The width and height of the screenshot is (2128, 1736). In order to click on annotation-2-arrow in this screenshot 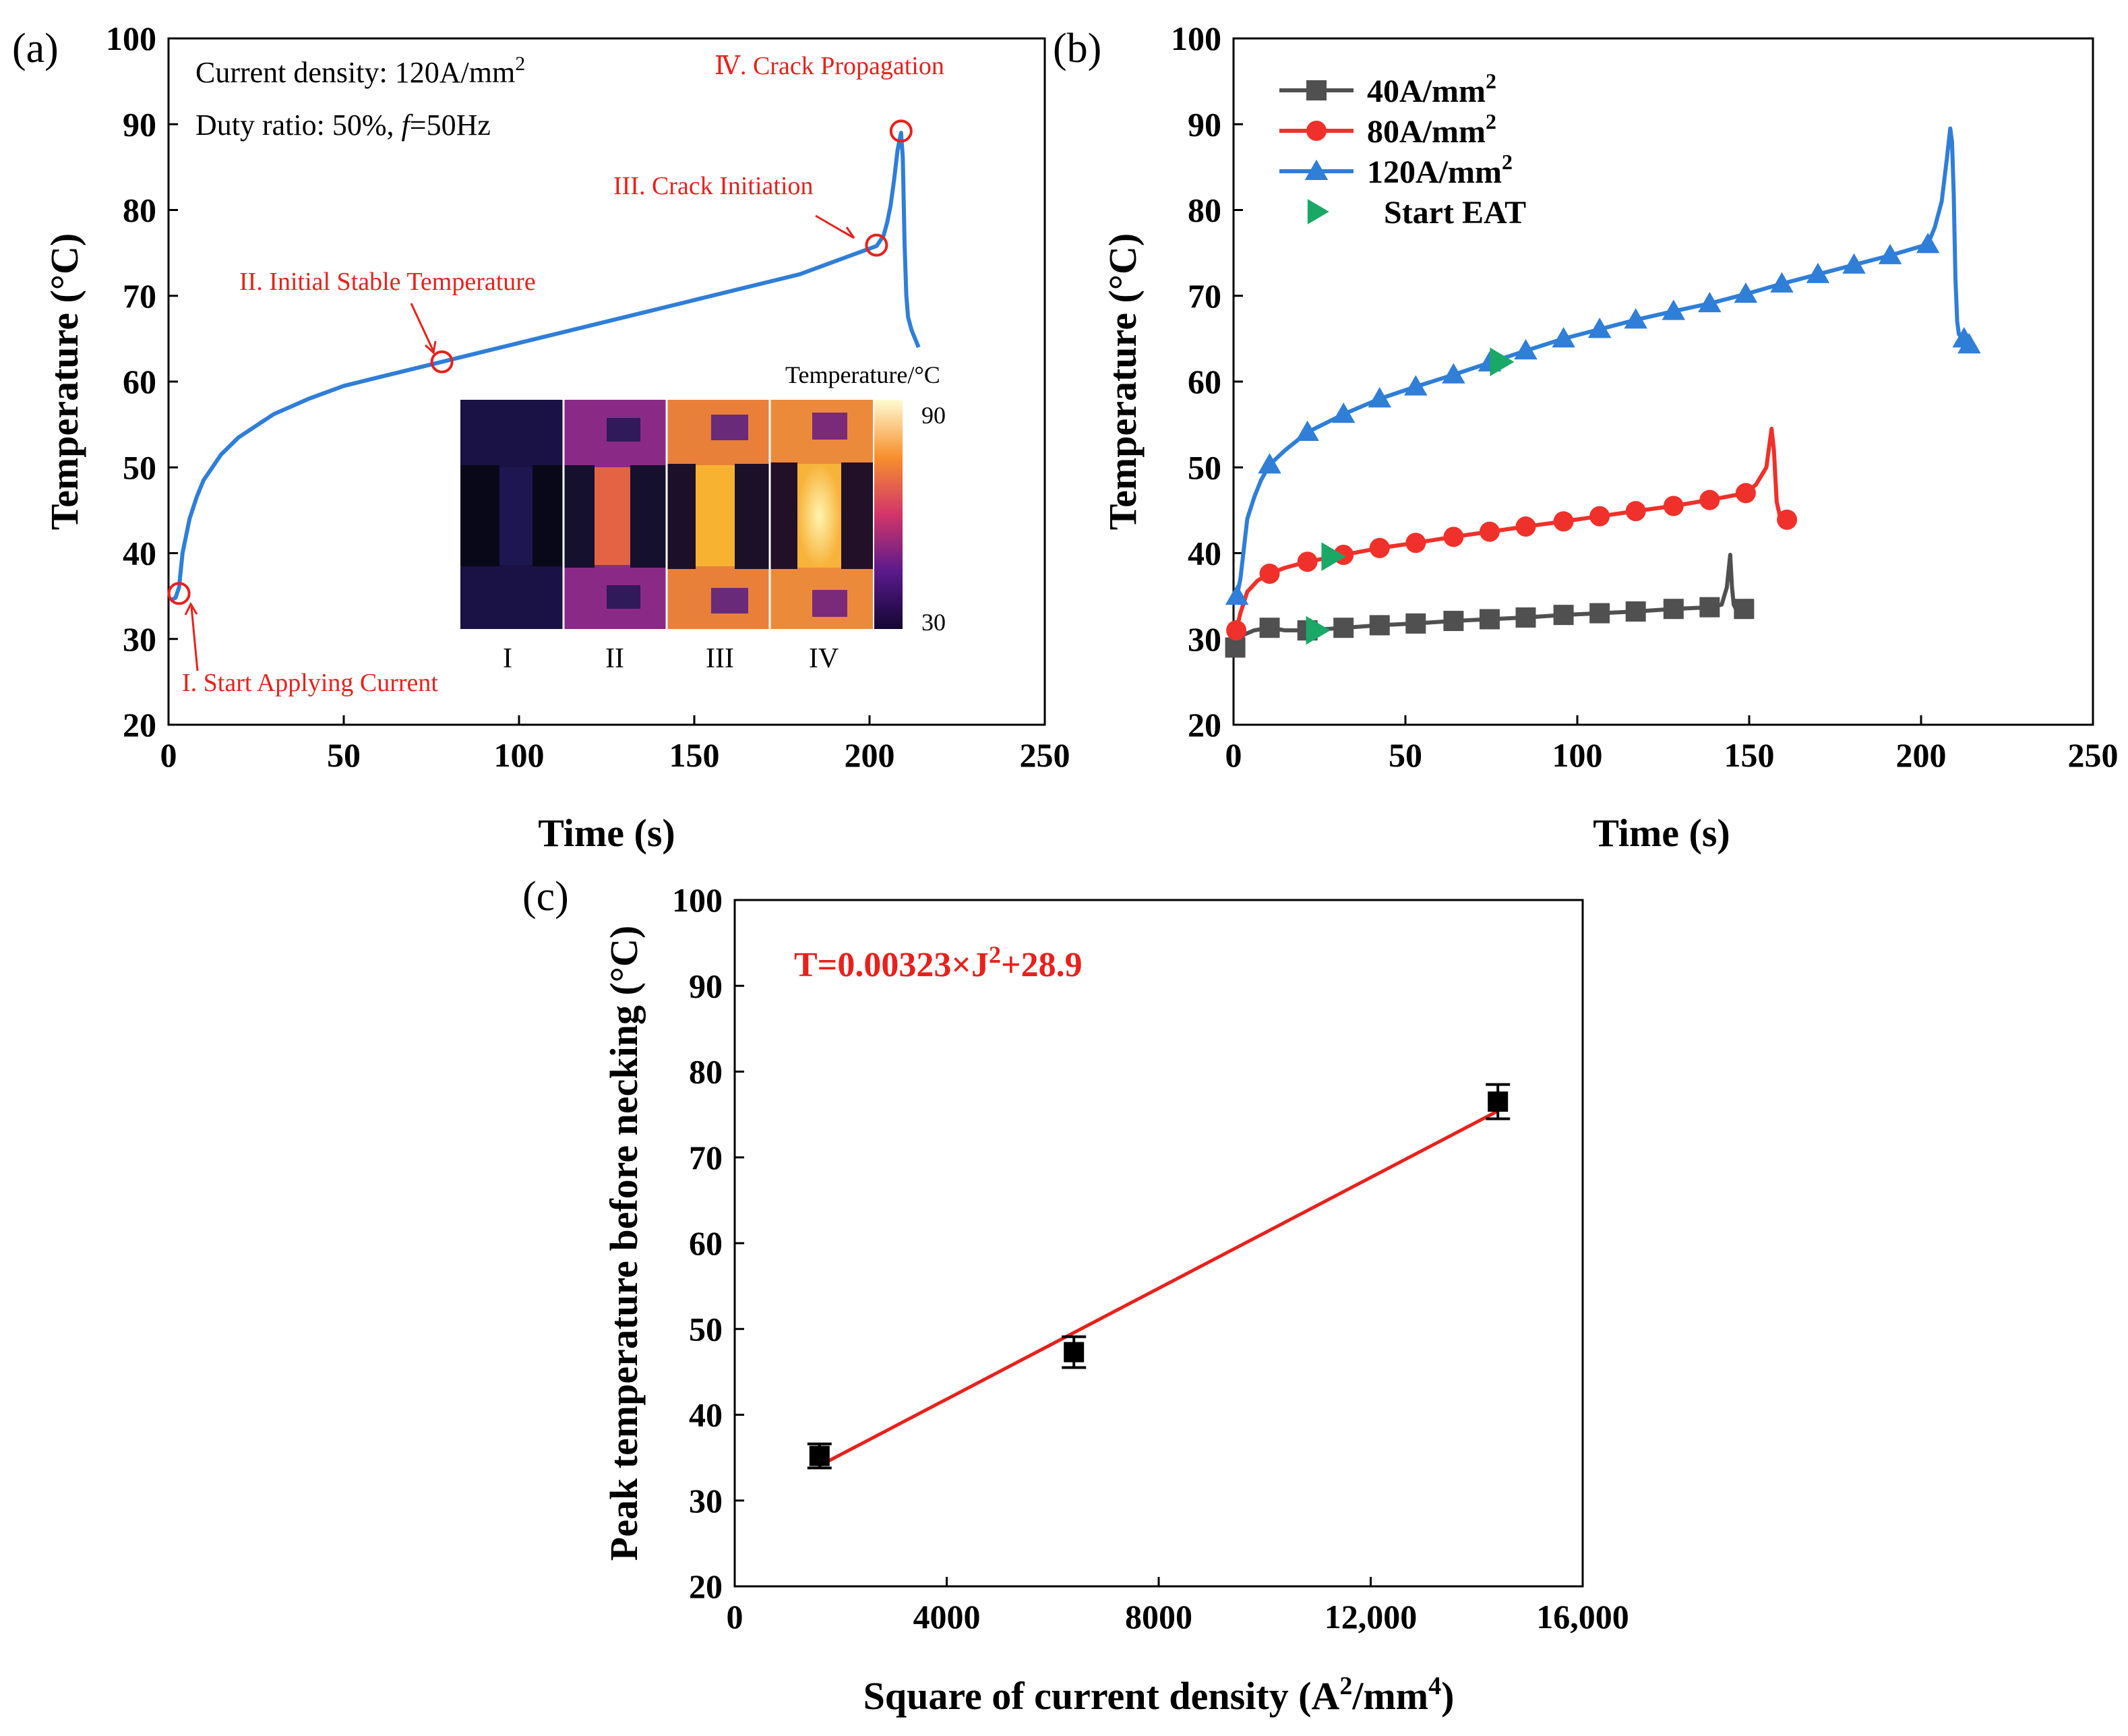, I will do `click(422, 327)`.